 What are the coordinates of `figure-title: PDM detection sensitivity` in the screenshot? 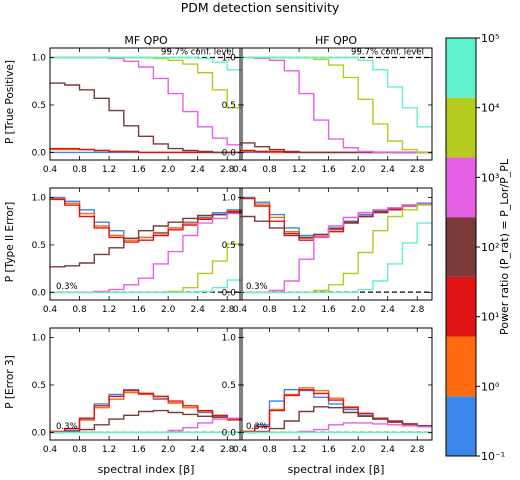 It's located at (260, 7).